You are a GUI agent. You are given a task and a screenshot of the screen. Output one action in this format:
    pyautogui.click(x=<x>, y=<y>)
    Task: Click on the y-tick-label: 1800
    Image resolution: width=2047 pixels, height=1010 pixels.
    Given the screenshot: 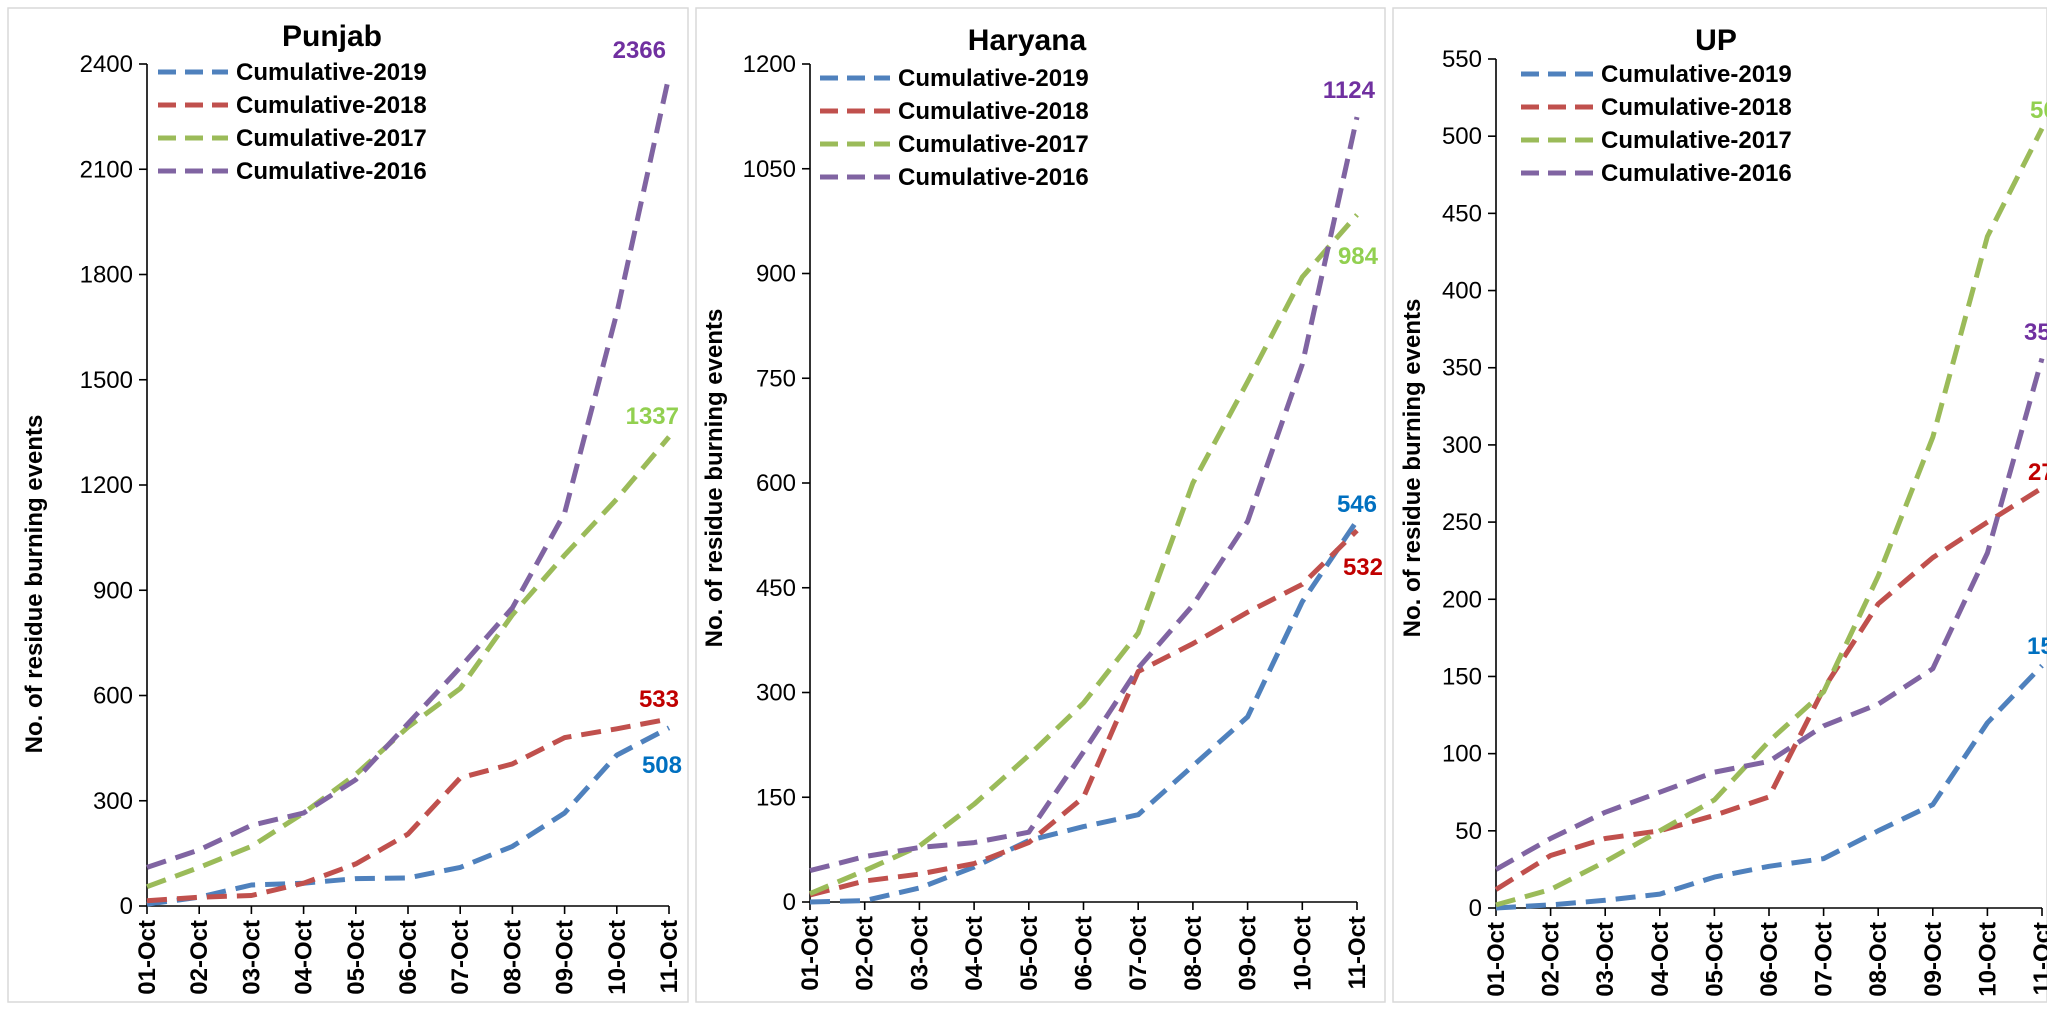 What is the action you would take?
    pyautogui.click(x=106, y=275)
    